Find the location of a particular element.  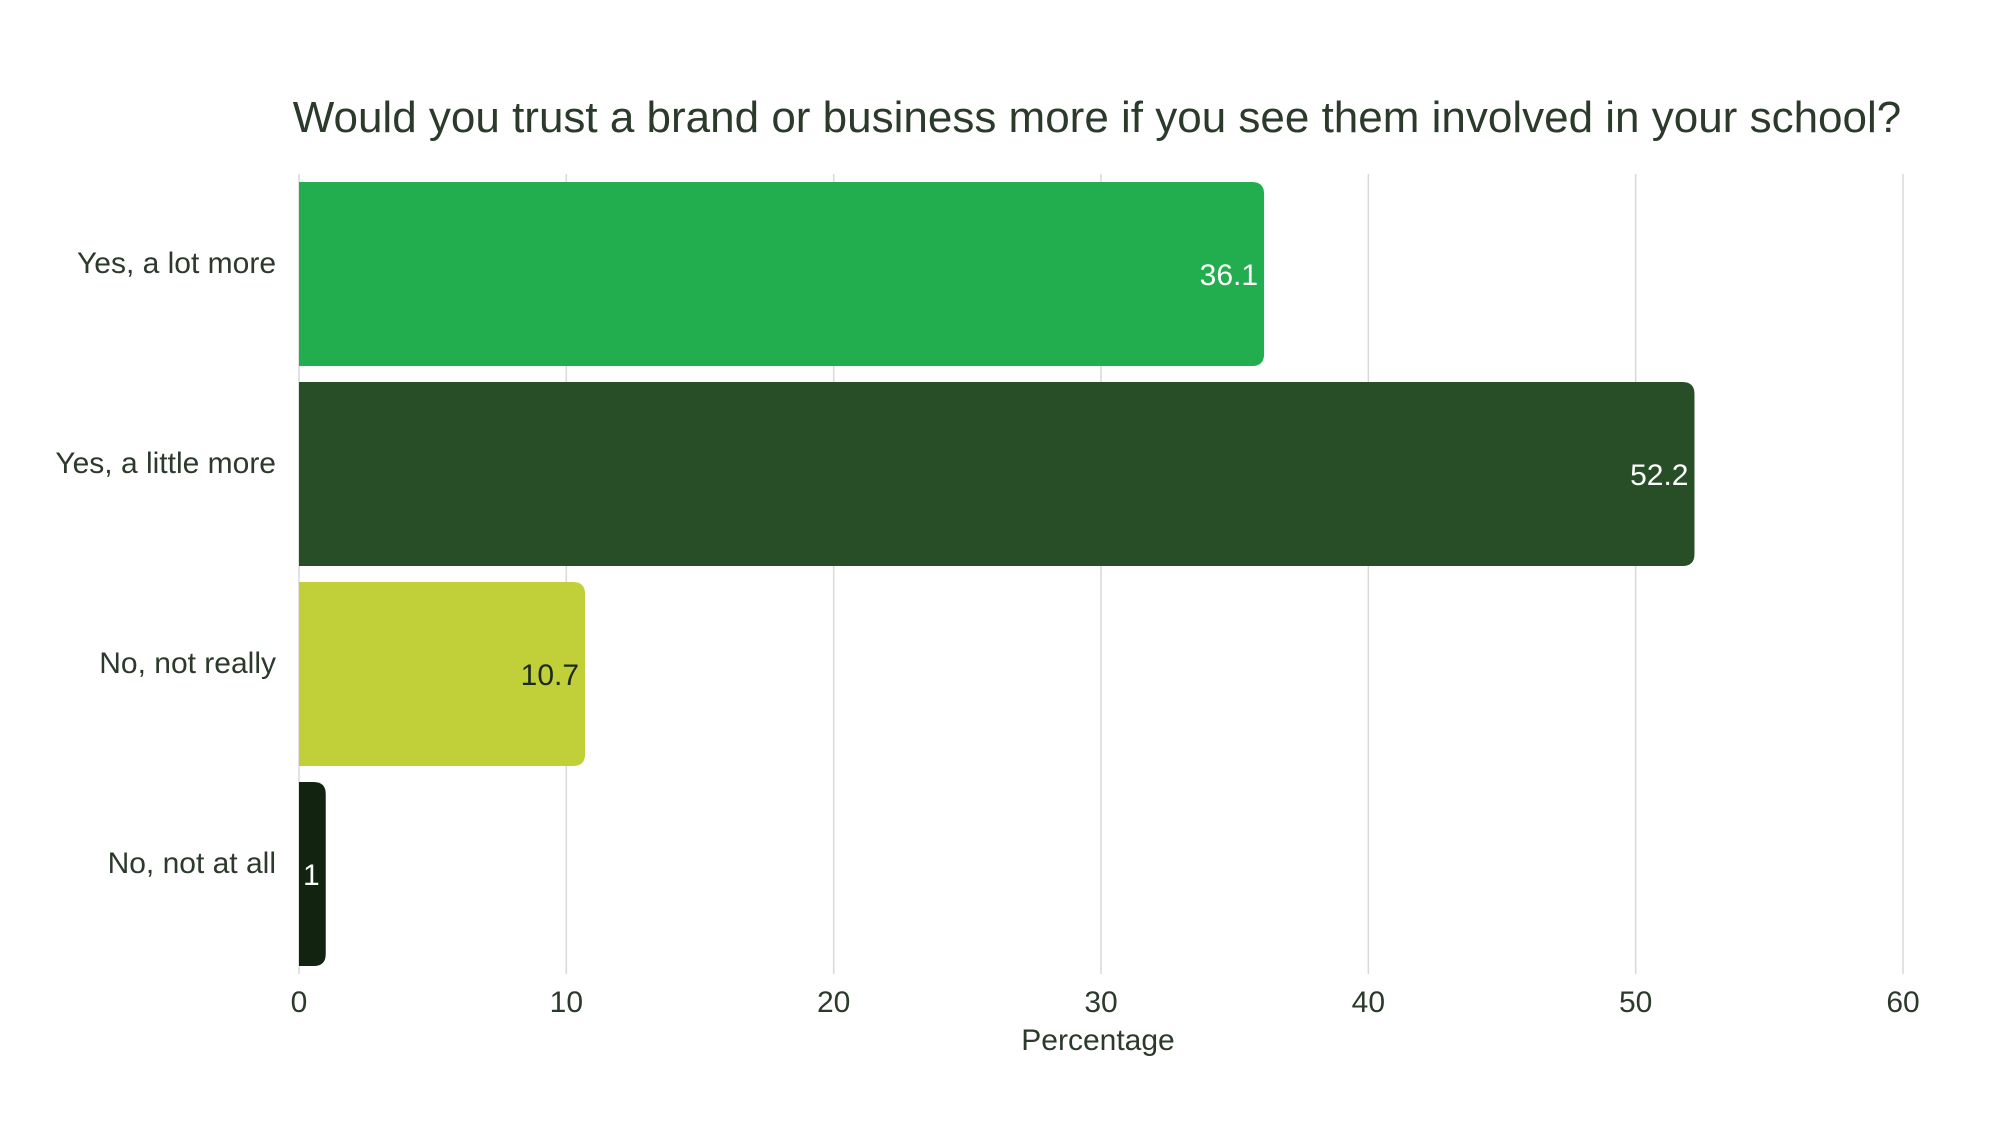

bar-value-label: 52.2 is located at coordinates (1659, 475).